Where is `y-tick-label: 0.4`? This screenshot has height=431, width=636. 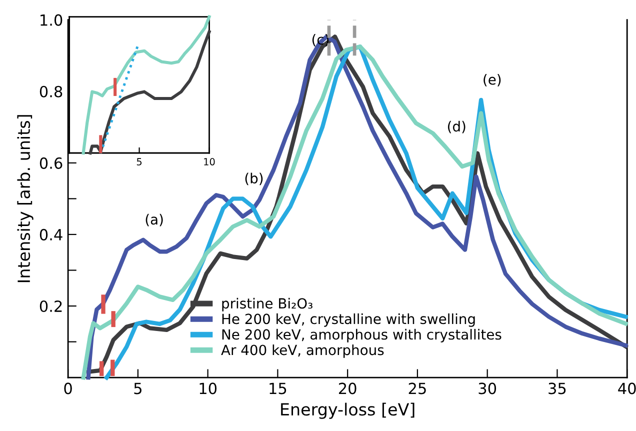 y-tick-label: 0.4 is located at coordinates (51, 234).